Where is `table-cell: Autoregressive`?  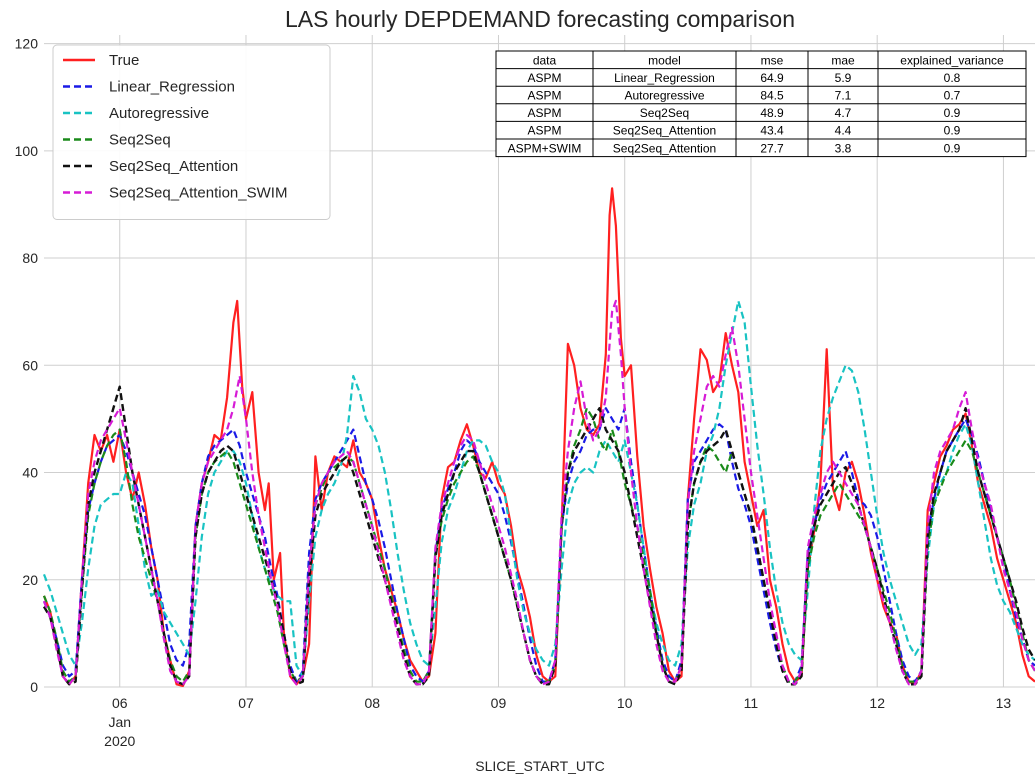
table-cell: Autoregressive is located at coordinates (664, 96).